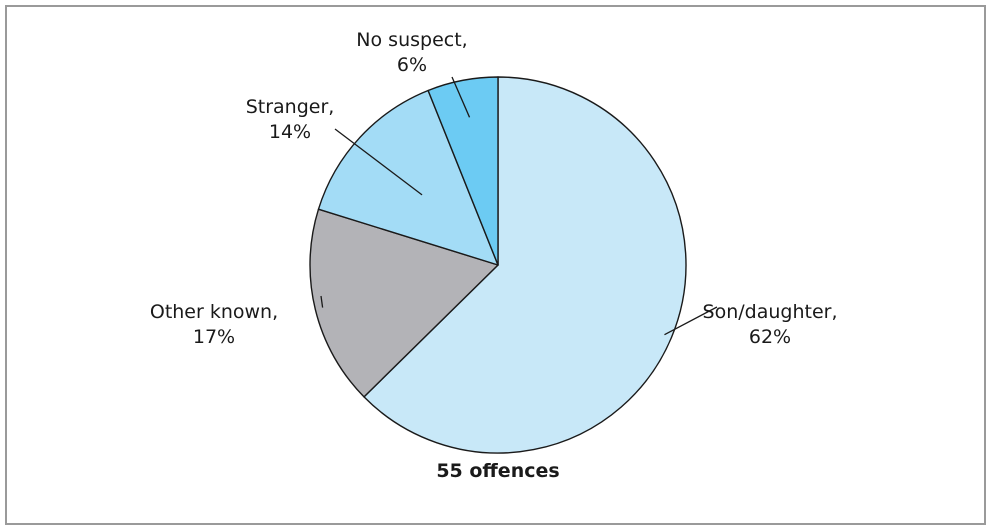 The height and width of the screenshot is (525, 993). I want to click on slice-label-category: Other known,, so click(214, 312).